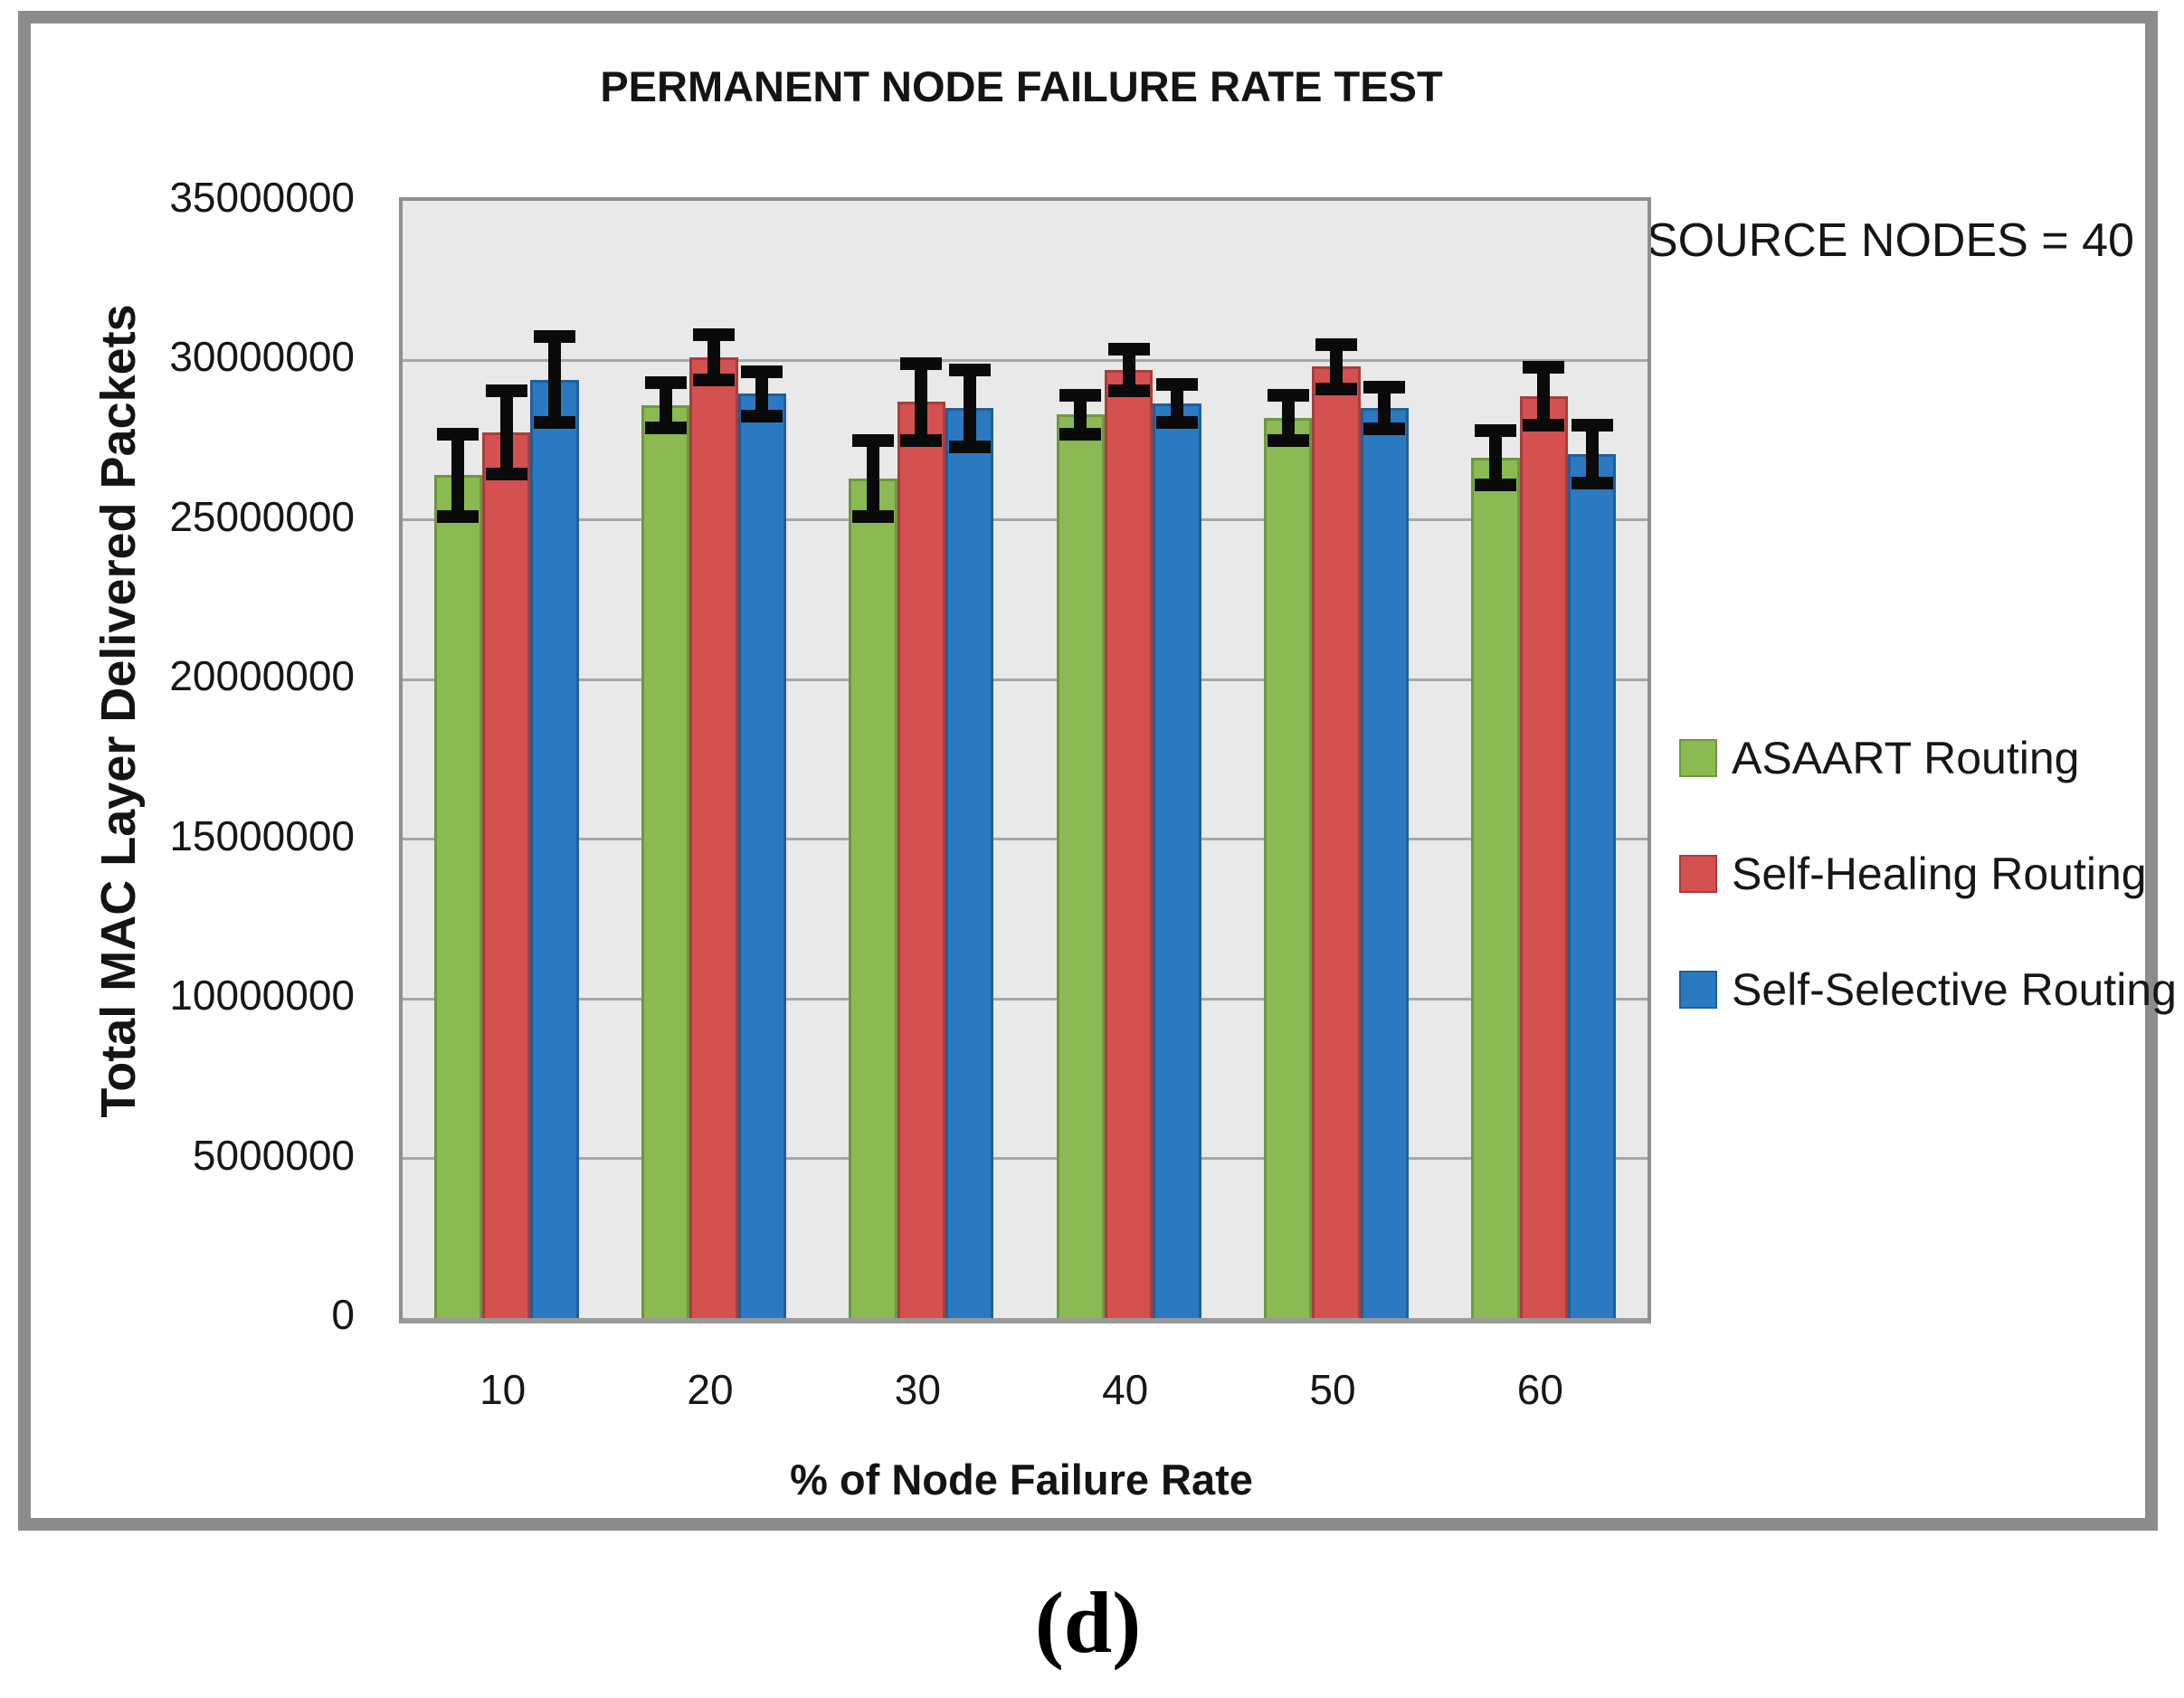  Describe the element at coordinates (1021, 86) in the screenshot. I see `chart-title: PERMANENT NODE FAILURE RATE TEST` at that location.